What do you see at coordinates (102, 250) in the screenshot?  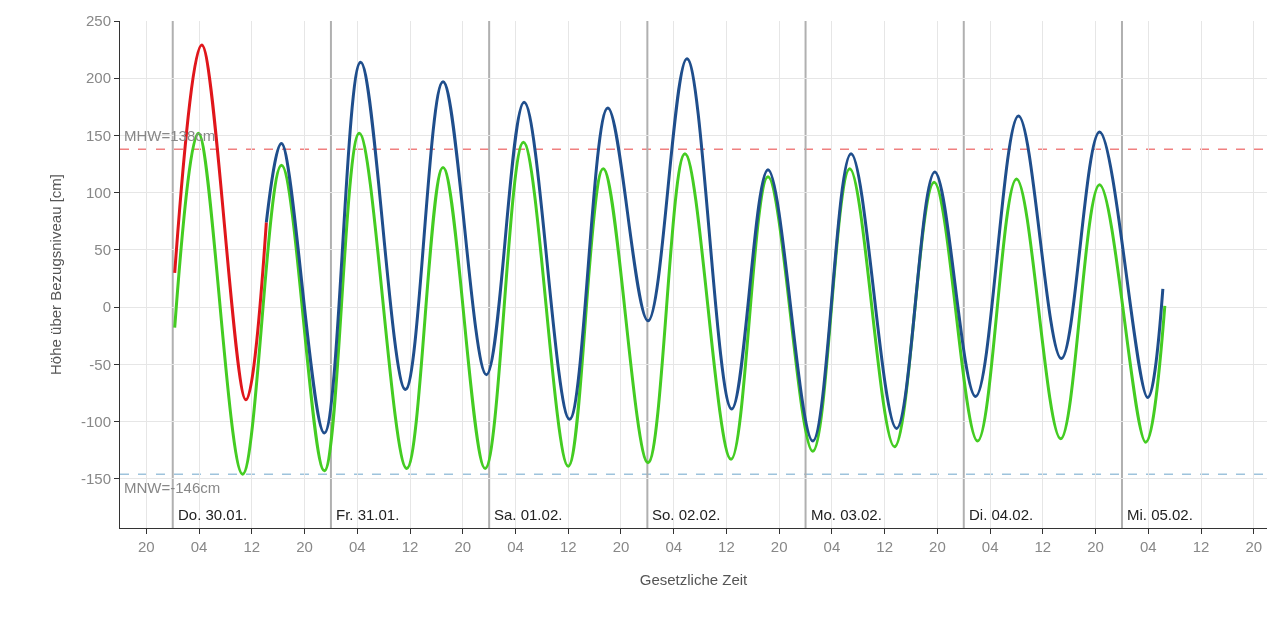 I see `y-tick-label: 50` at bounding box center [102, 250].